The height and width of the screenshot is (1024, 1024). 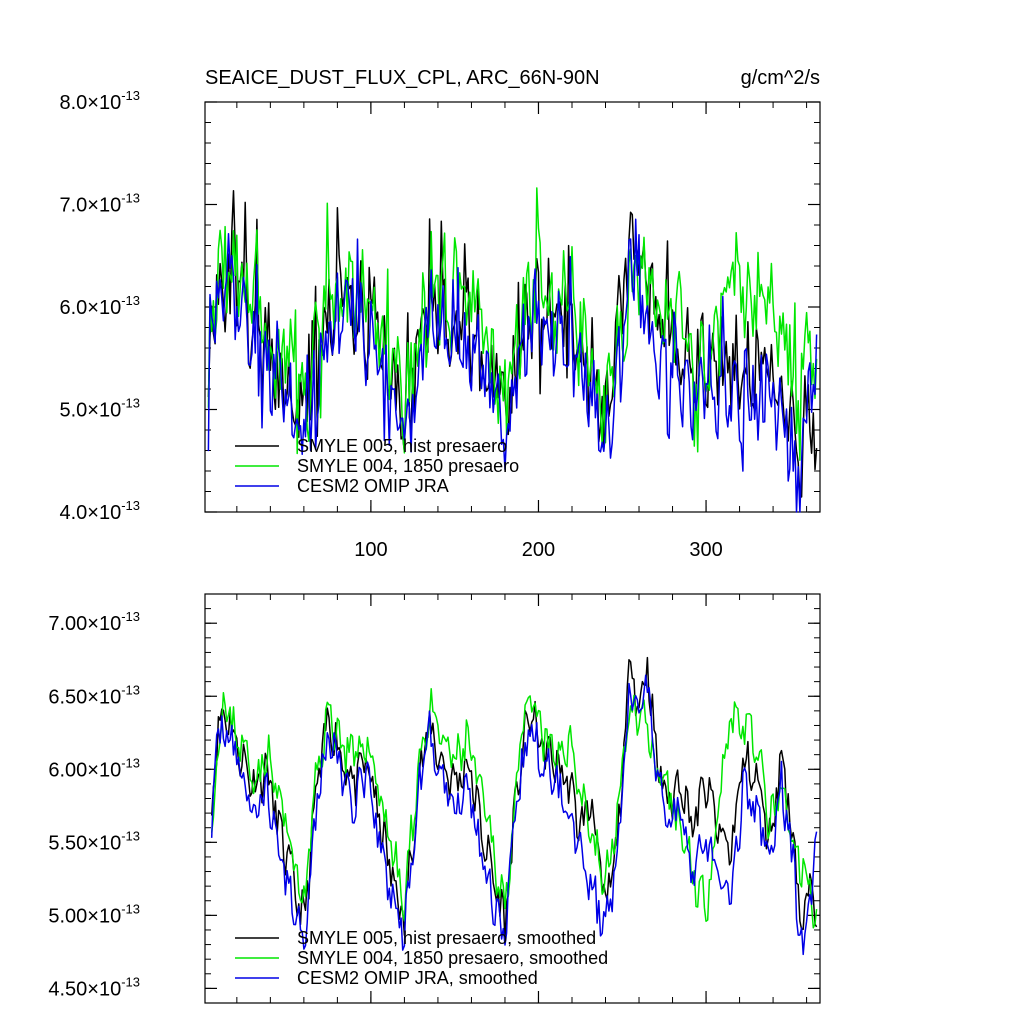 What do you see at coordinates (780, 78) in the screenshot?
I see `chart-units: g/cm^2/s` at bounding box center [780, 78].